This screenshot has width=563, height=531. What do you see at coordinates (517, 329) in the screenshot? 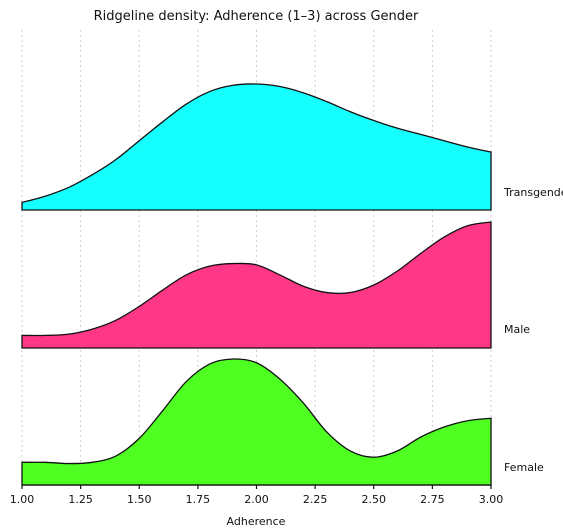
I see `ridge-label-male: Male` at bounding box center [517, 329].